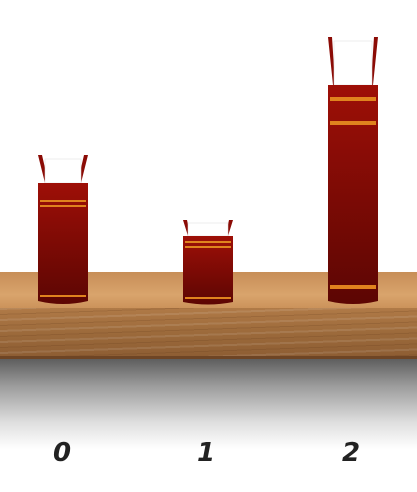 Image resolution: width=417 pixels, height=492 pixels. Describe the element at coordinates (208, 333) in the screenshot. I see `shelf-front-panel` at that location.